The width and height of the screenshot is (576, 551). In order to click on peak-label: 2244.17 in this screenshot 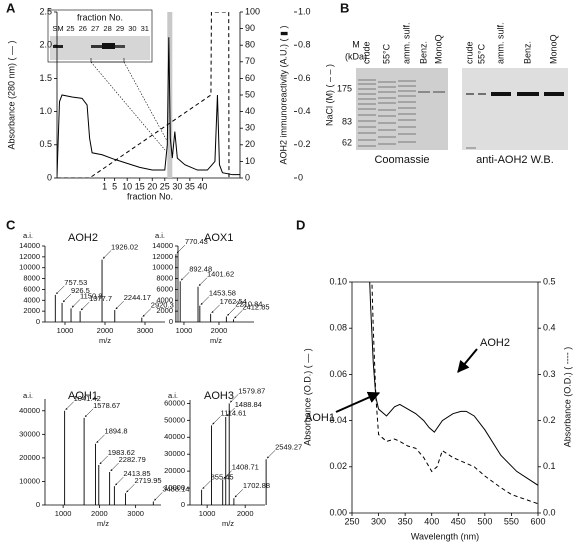, I will do `click(137, 297)`.